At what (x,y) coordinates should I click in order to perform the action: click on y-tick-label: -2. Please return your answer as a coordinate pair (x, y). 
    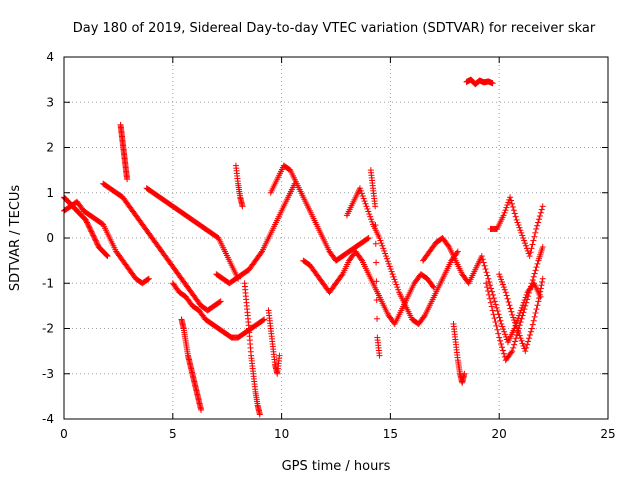
    Looking at the image, I should click on (48, 329).